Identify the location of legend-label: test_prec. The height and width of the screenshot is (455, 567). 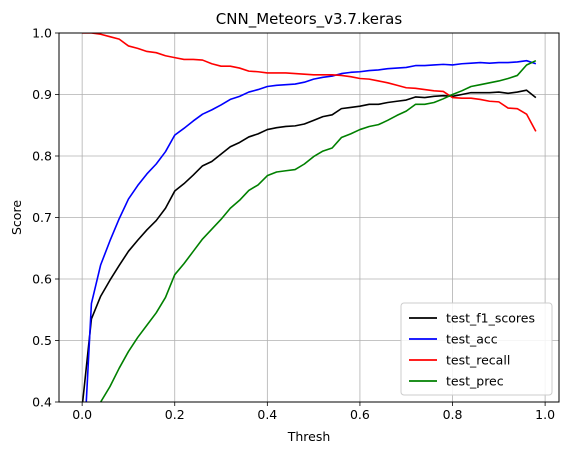
(475, 381).